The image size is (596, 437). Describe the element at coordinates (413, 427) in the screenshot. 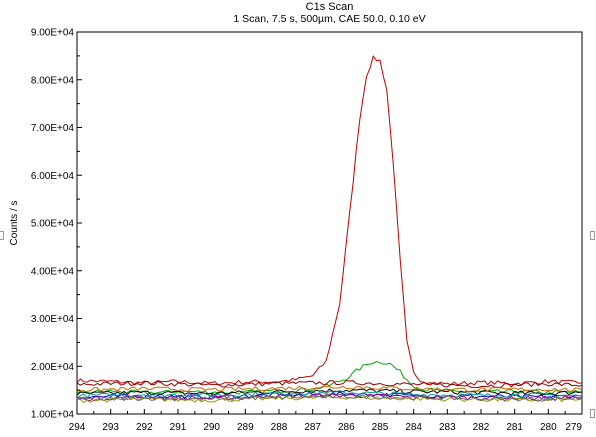

I see `x-tick-label: 284` at that location.